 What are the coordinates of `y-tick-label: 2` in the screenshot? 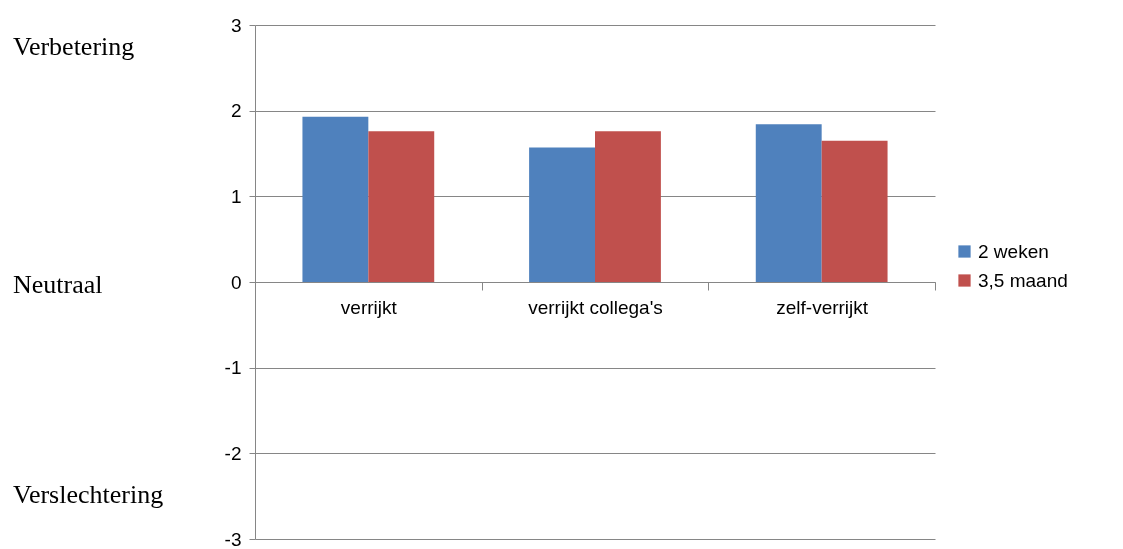 It's located at (236, 111).